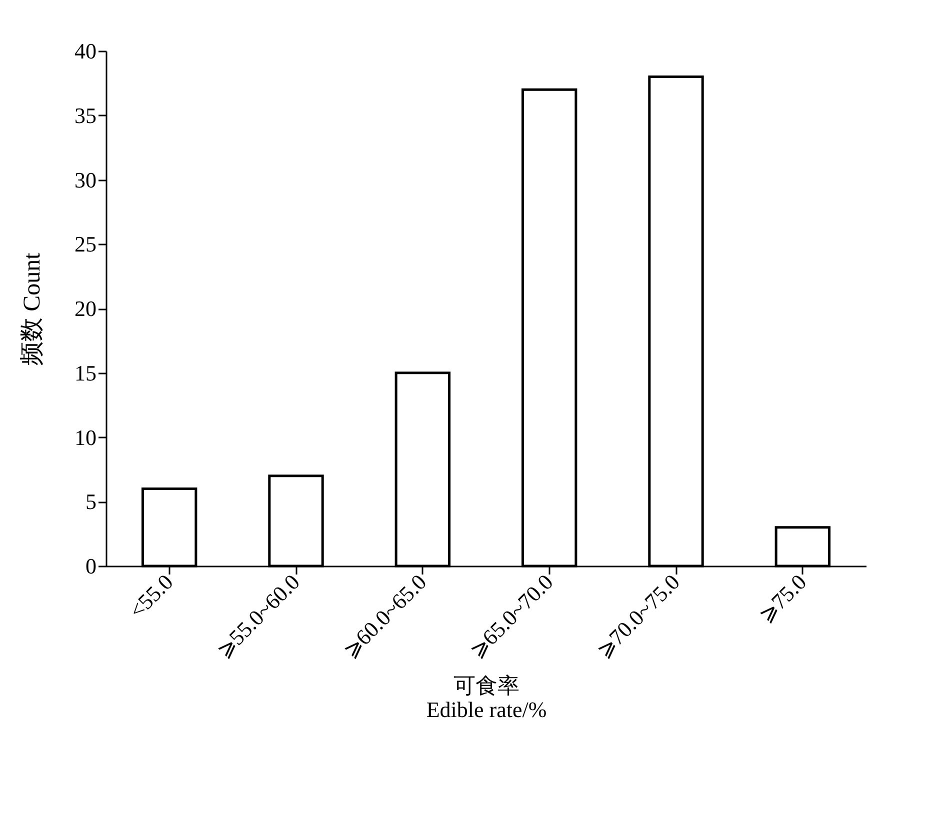 The image size is (937, 818). What do you see at coordinates (486, 697) in the screenshot?
I see `x-axis-title: 可食率 Edible rate/%` at bounding box center [486, 697].